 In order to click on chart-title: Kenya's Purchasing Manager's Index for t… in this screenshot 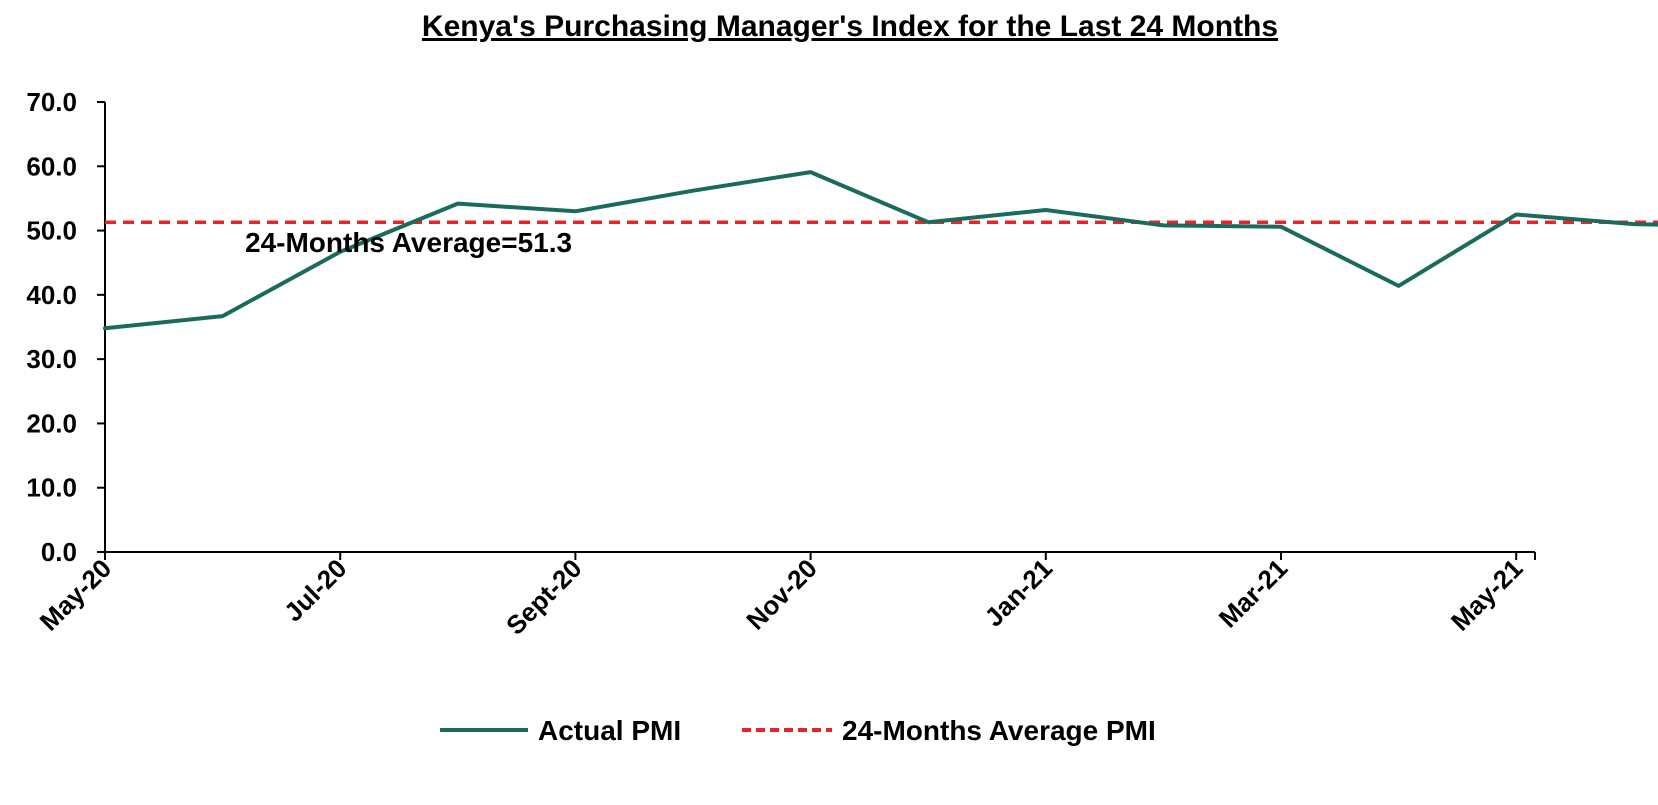, I will do `click(850, 26)`.